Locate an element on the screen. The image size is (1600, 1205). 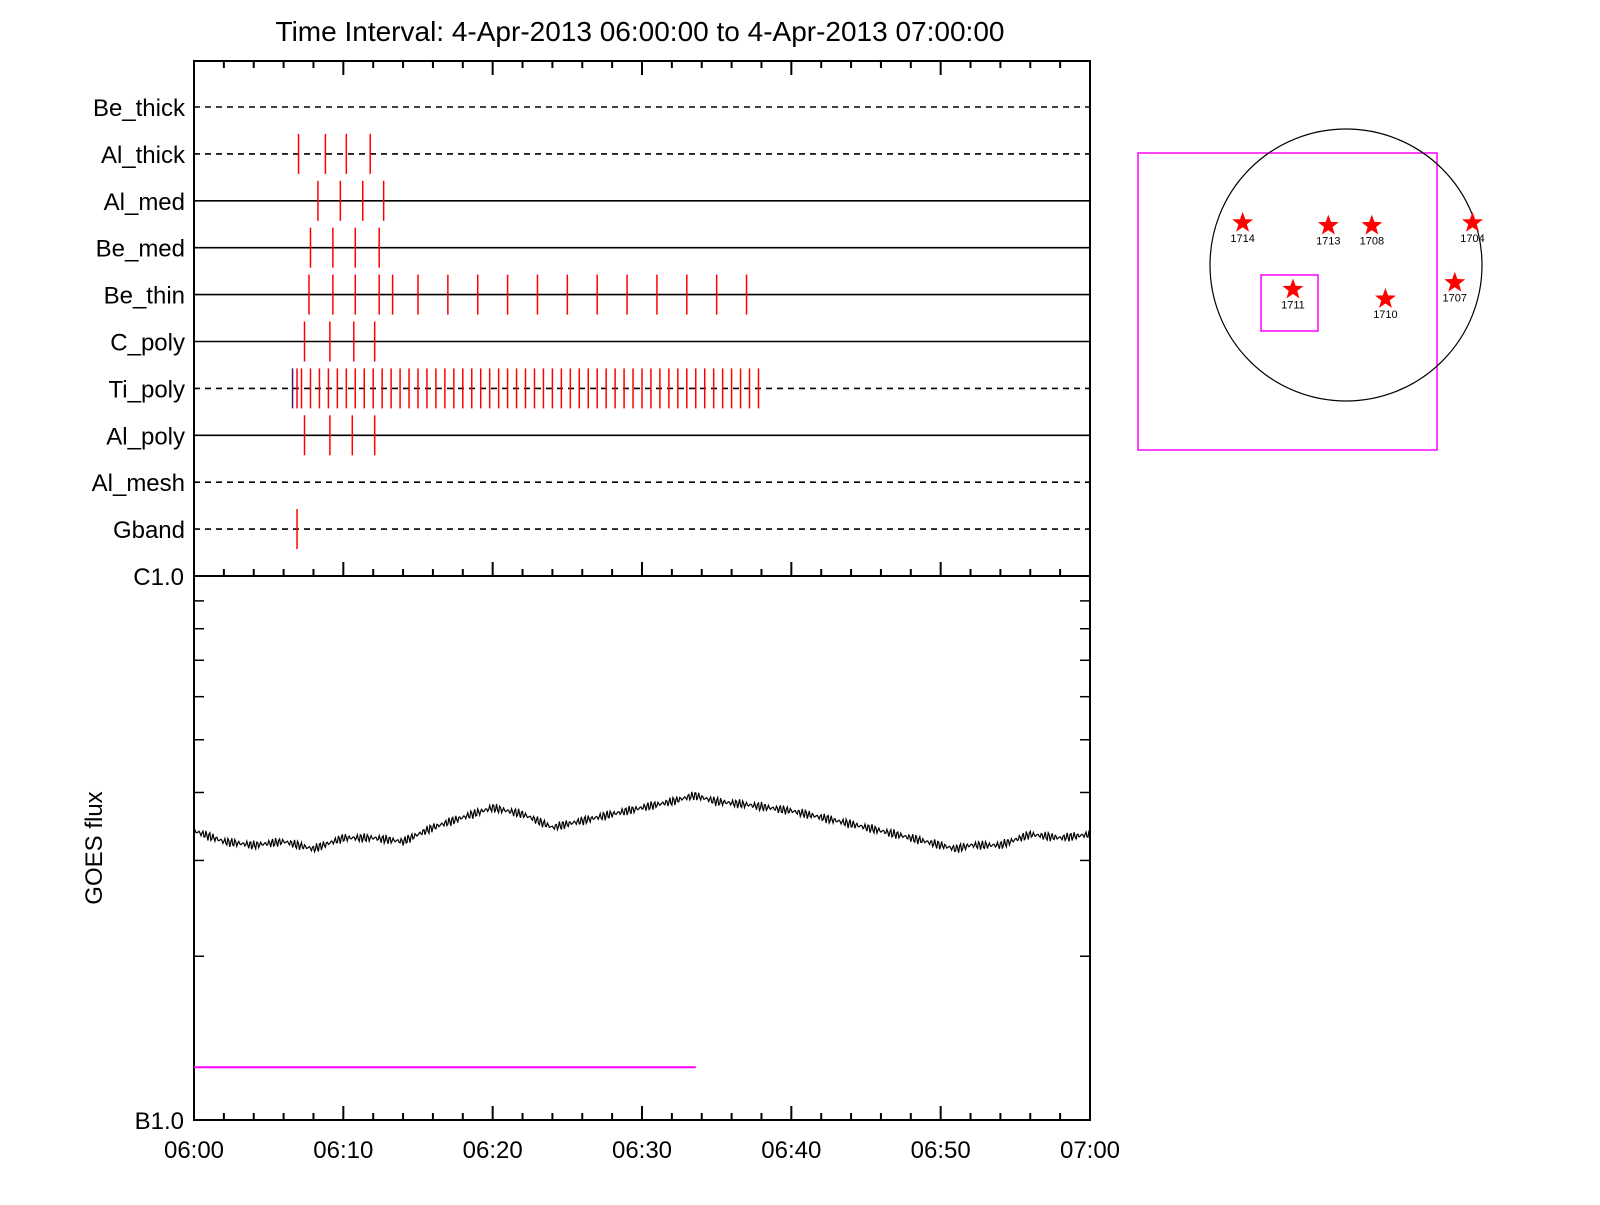
active-region-label: 1711 is located at coordinates (1293, 305).